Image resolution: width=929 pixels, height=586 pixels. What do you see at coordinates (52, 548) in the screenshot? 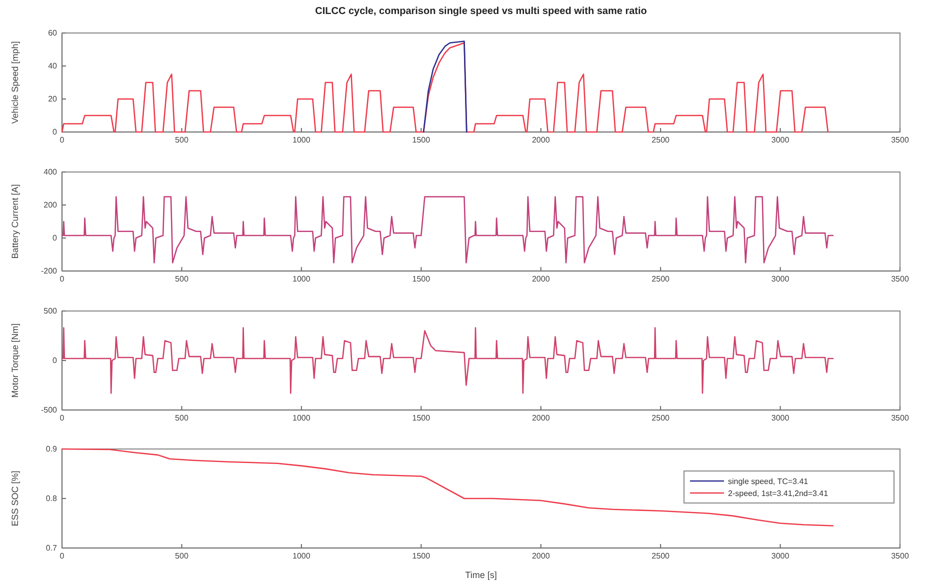
I see `y-tick-label: 0.7` at bounding box center [52, 548].